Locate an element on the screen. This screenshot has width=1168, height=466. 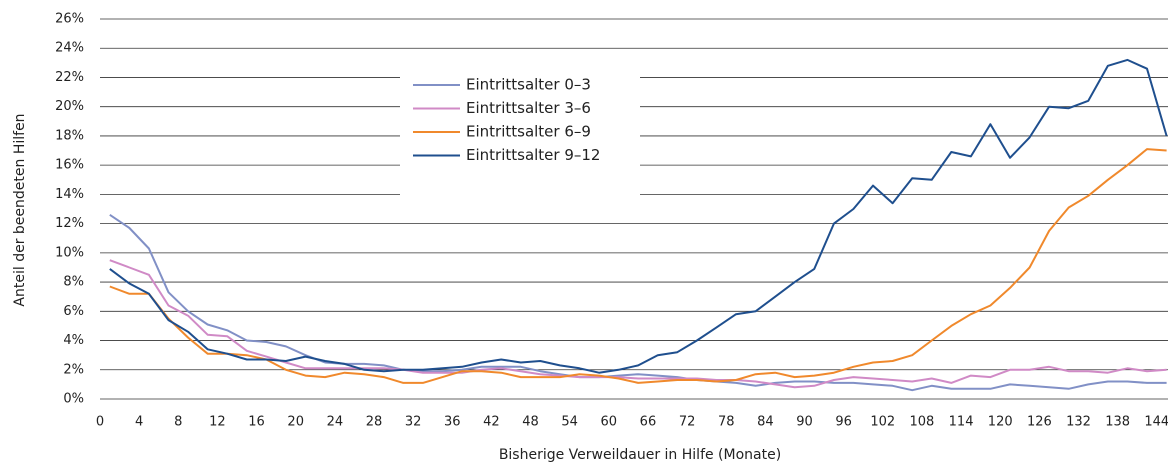
x-axis-label: Bisherige Verweildauer in Hilfe (Monate) is located at coordinates (640, 455).